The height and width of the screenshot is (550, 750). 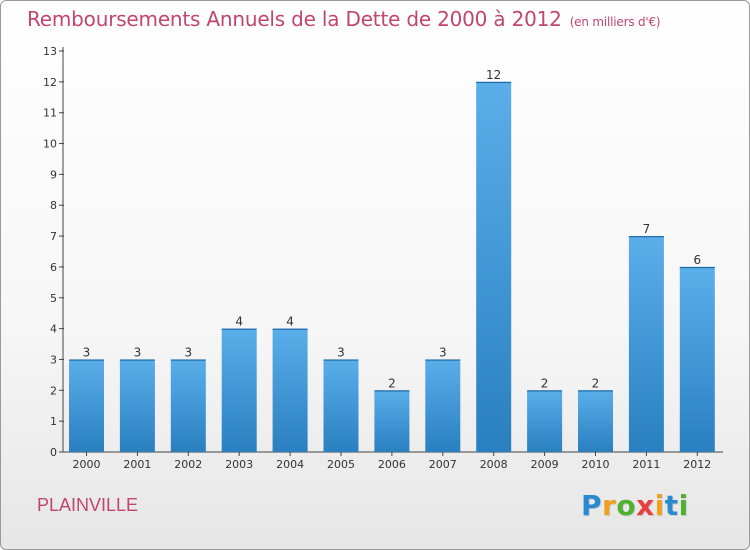 What do you see at coordinates (493, 75) in the screenshot?
I see `data-label-2008: 12` at bounding box center [493, 75].